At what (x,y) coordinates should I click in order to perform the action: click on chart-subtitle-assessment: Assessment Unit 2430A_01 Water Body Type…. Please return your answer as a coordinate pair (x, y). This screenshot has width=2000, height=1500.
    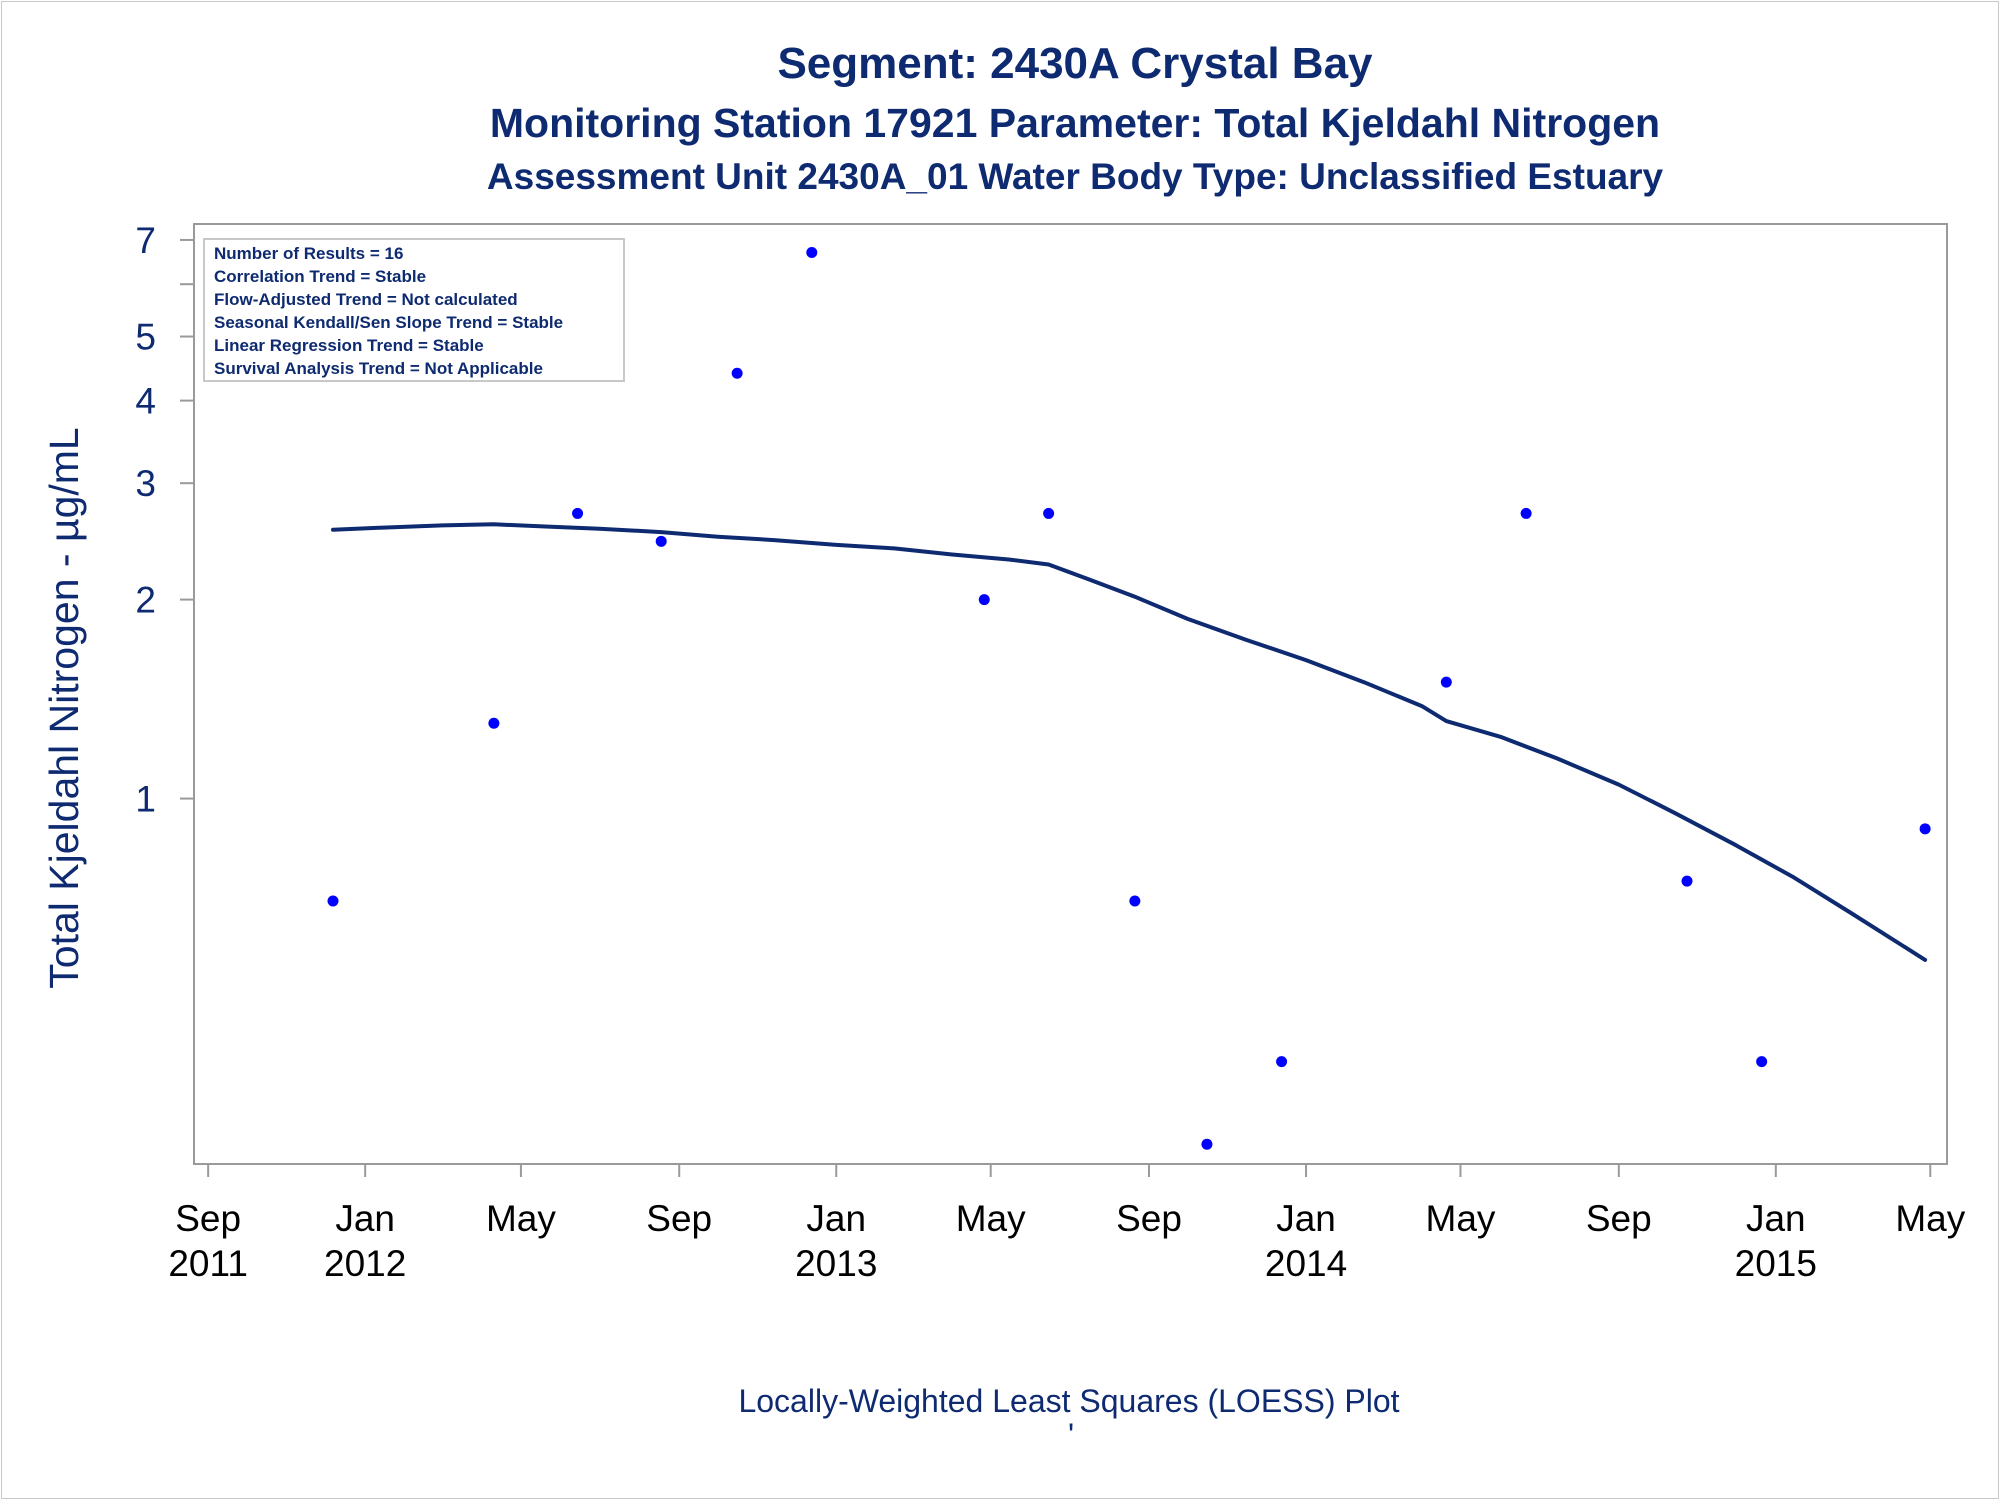
    Looking at the image, I should click on (1075, 176).